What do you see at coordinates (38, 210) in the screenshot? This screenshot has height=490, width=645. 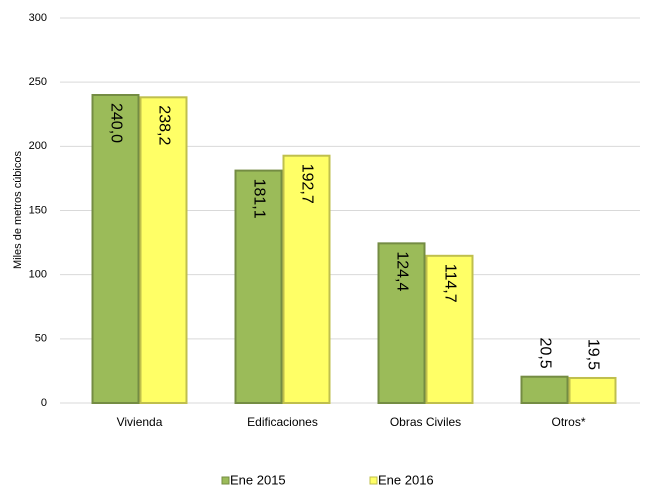 I see `y-tick-label: 150` at bounding box center [38, 210].